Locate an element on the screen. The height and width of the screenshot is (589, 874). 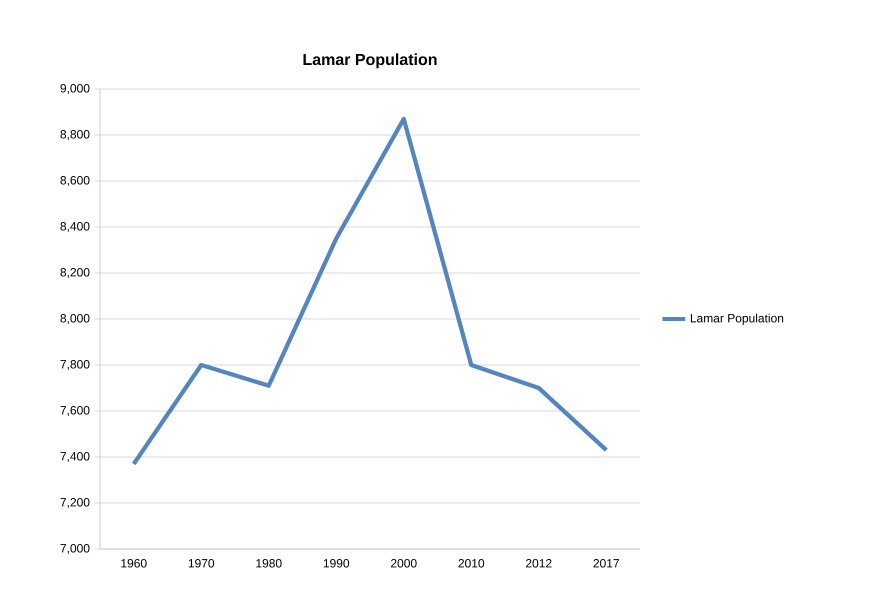
x-tick-label: 2000 is located at coordinates (404, 563).